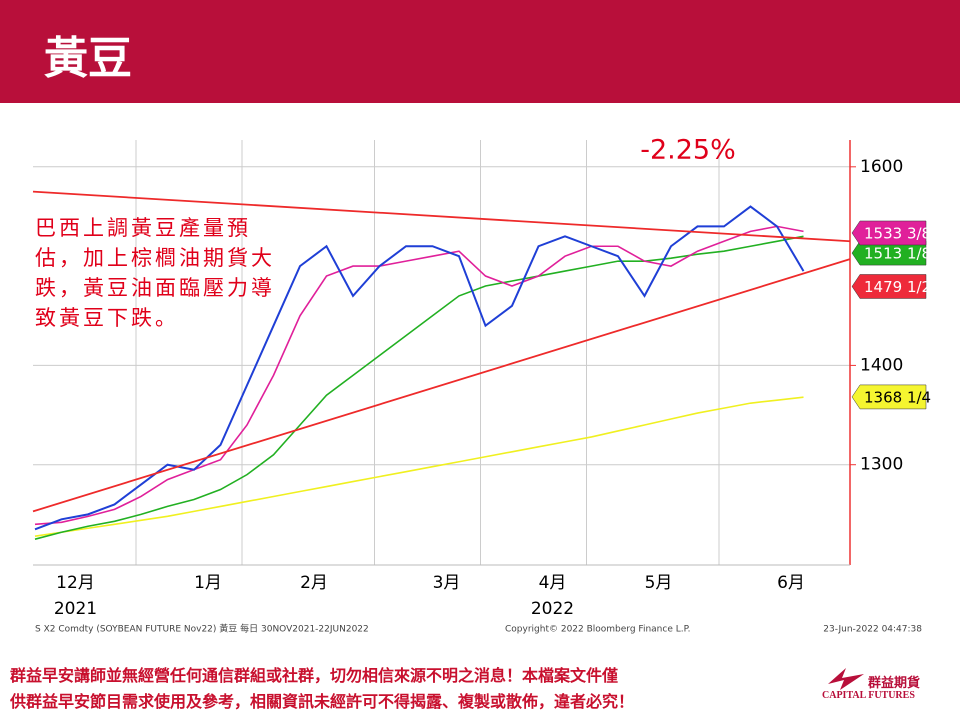 The image size is (960, 720). What do you see at coordinates (314, 583) in the screenshot?
I see `x-tick-label: 2月` at bounding box center [314, 583].